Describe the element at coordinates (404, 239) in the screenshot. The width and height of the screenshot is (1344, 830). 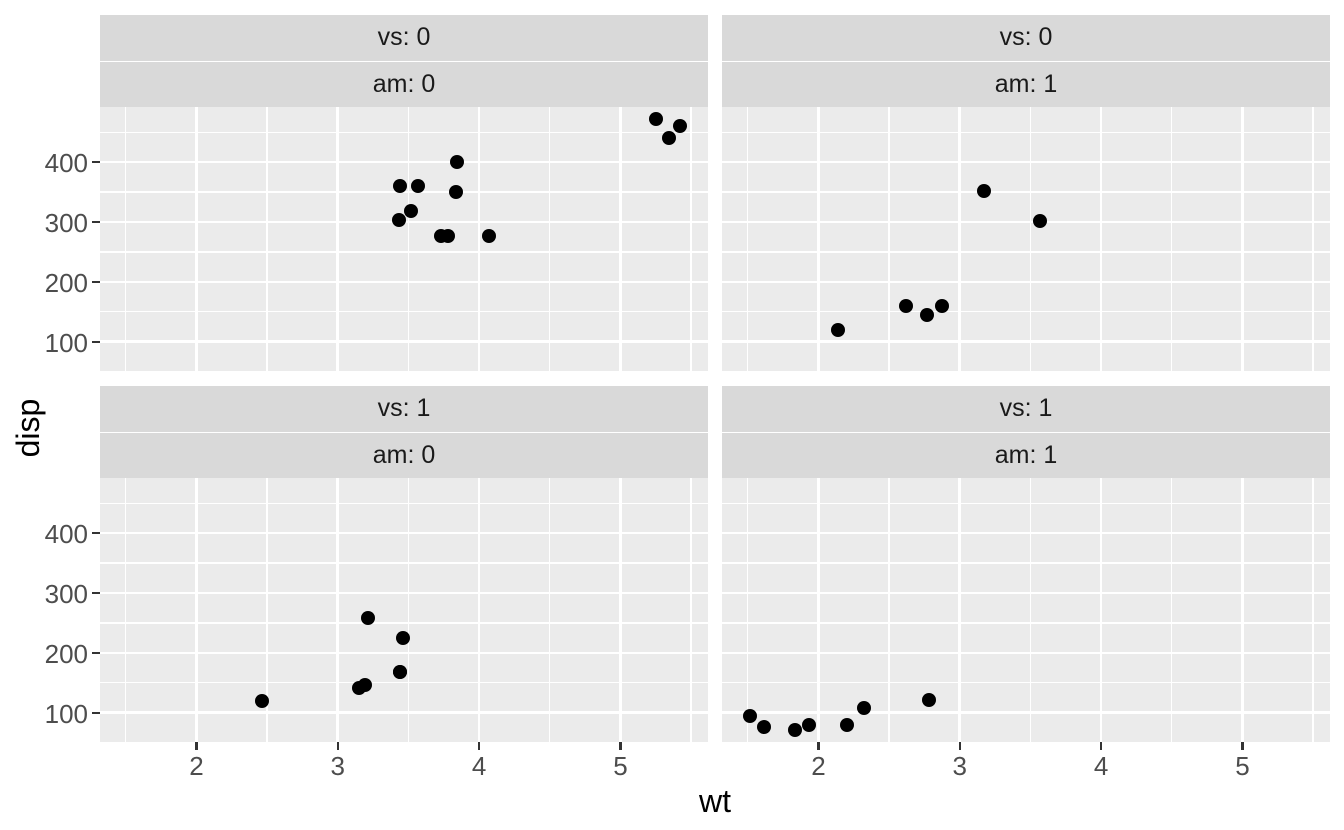
I see `panel-vs0-am0` at that location.